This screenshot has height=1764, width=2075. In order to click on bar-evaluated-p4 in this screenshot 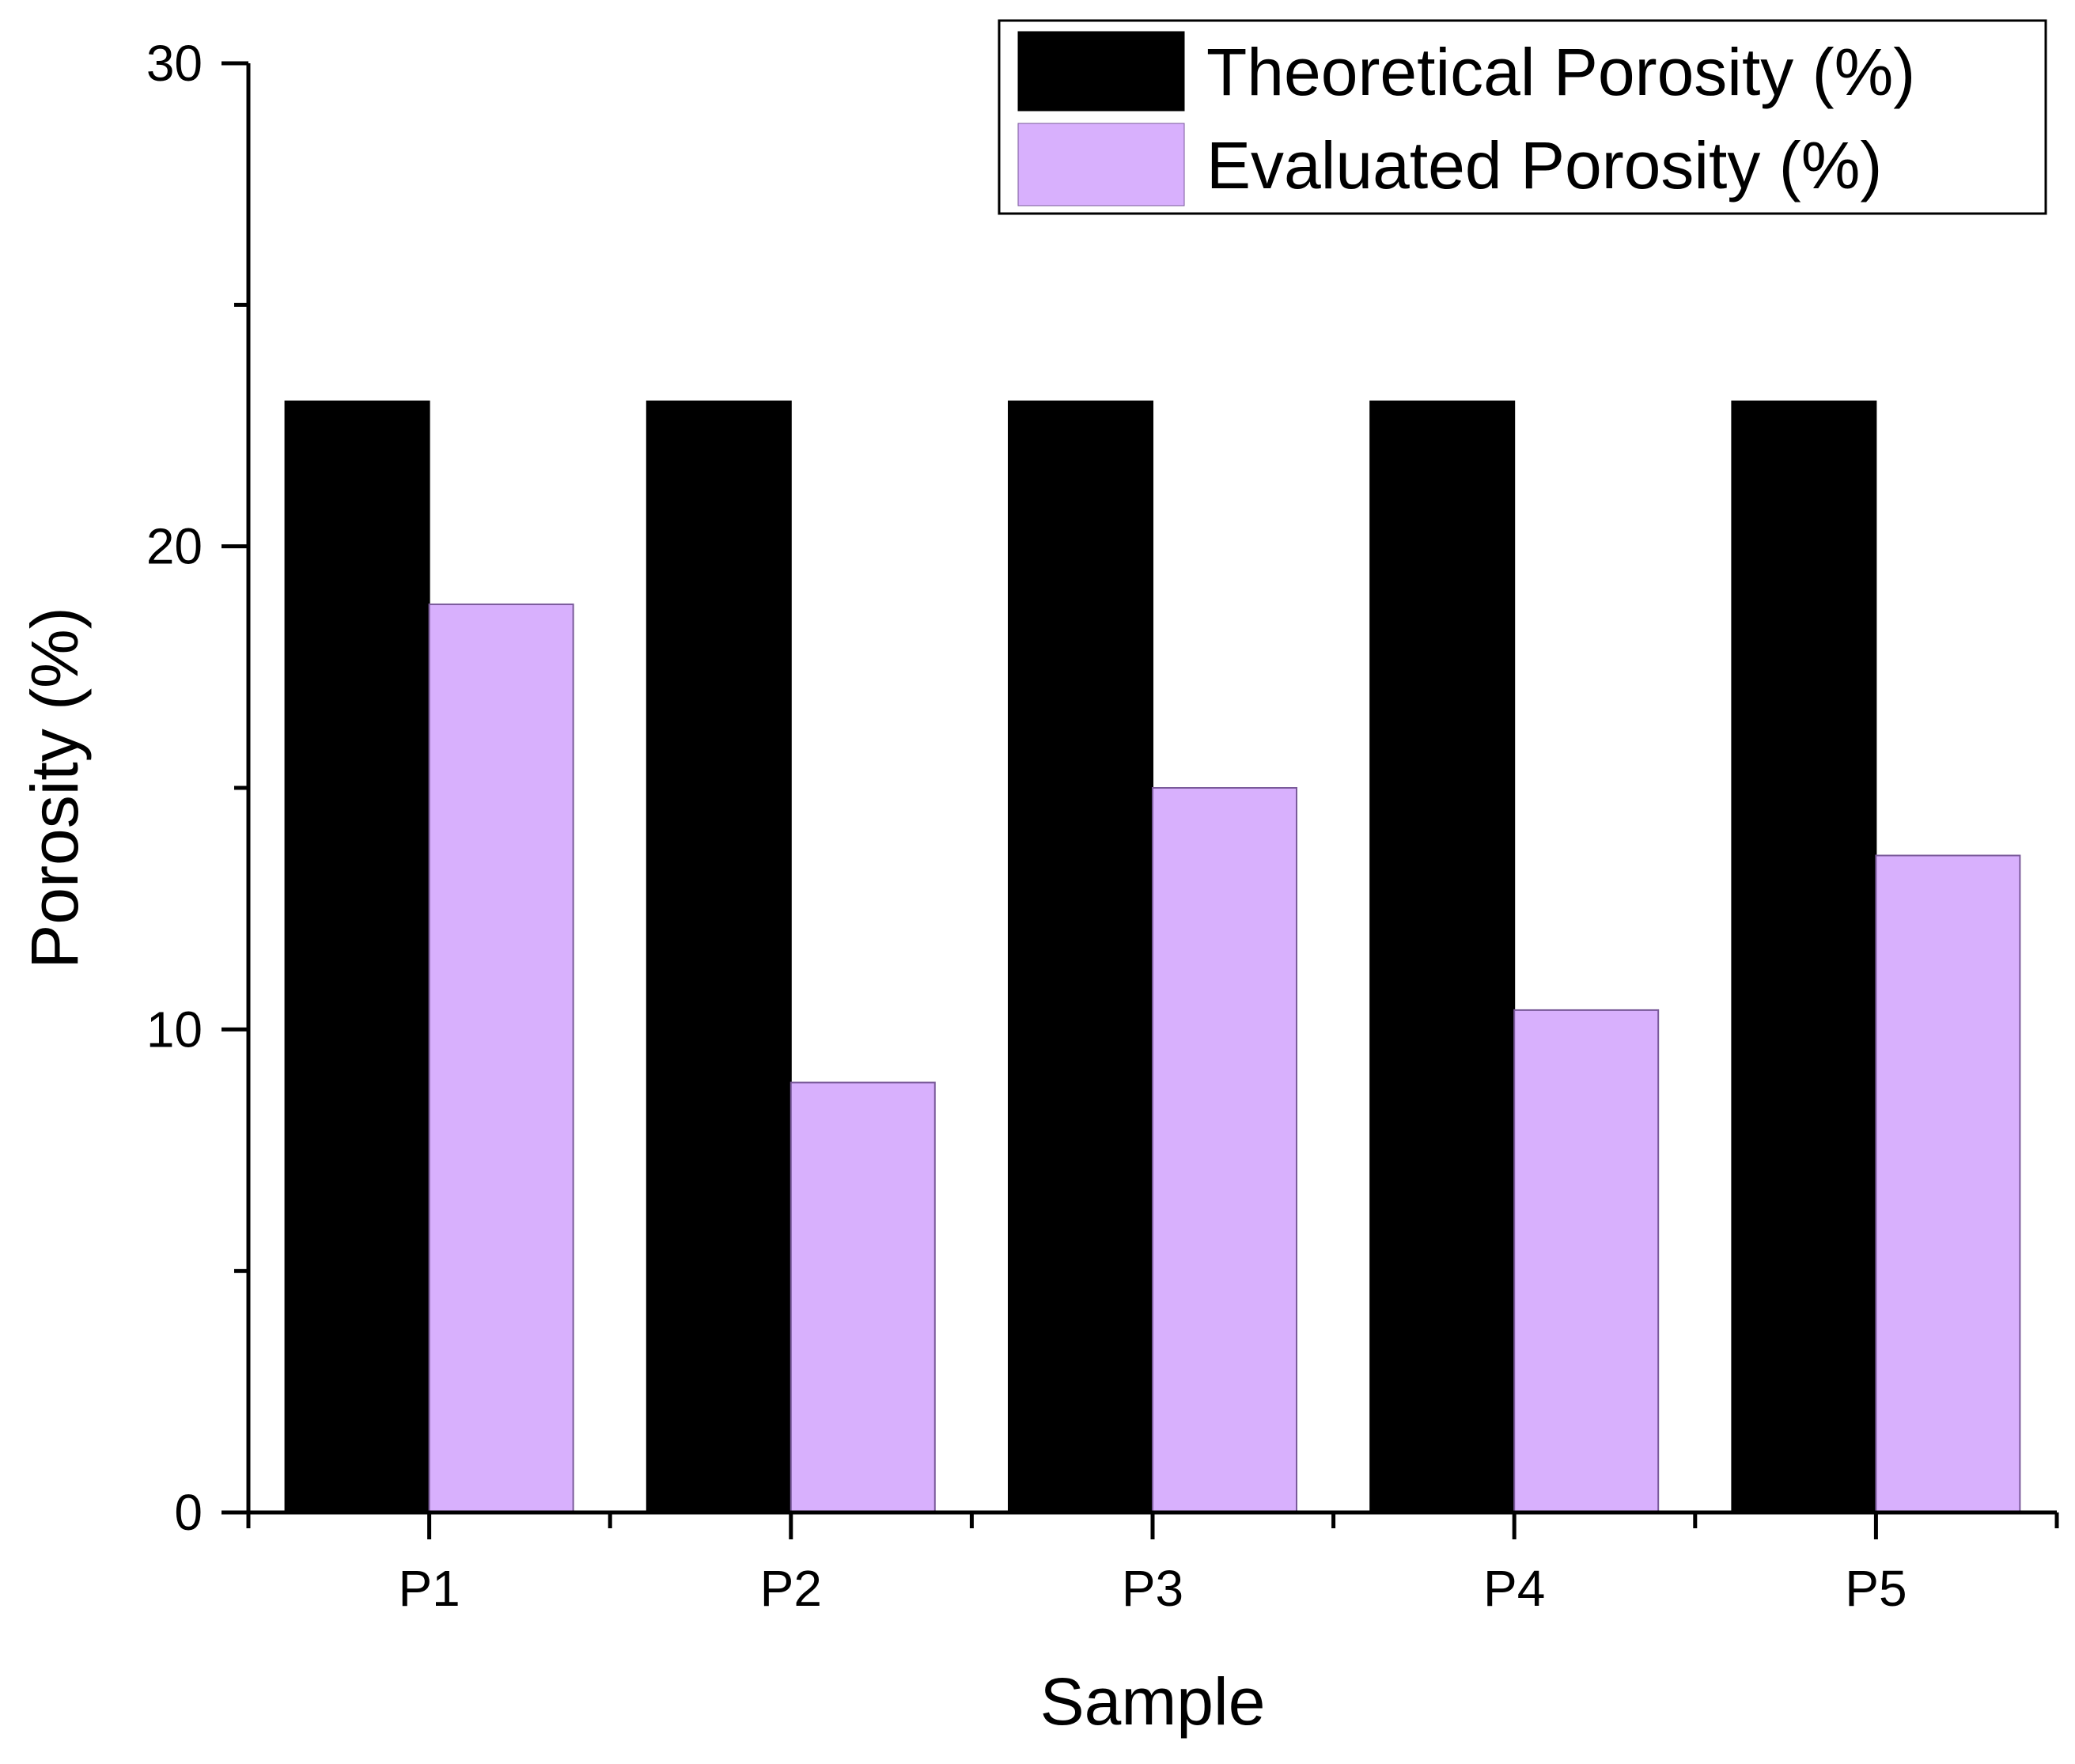, I will do `click(1587, 1261)`.